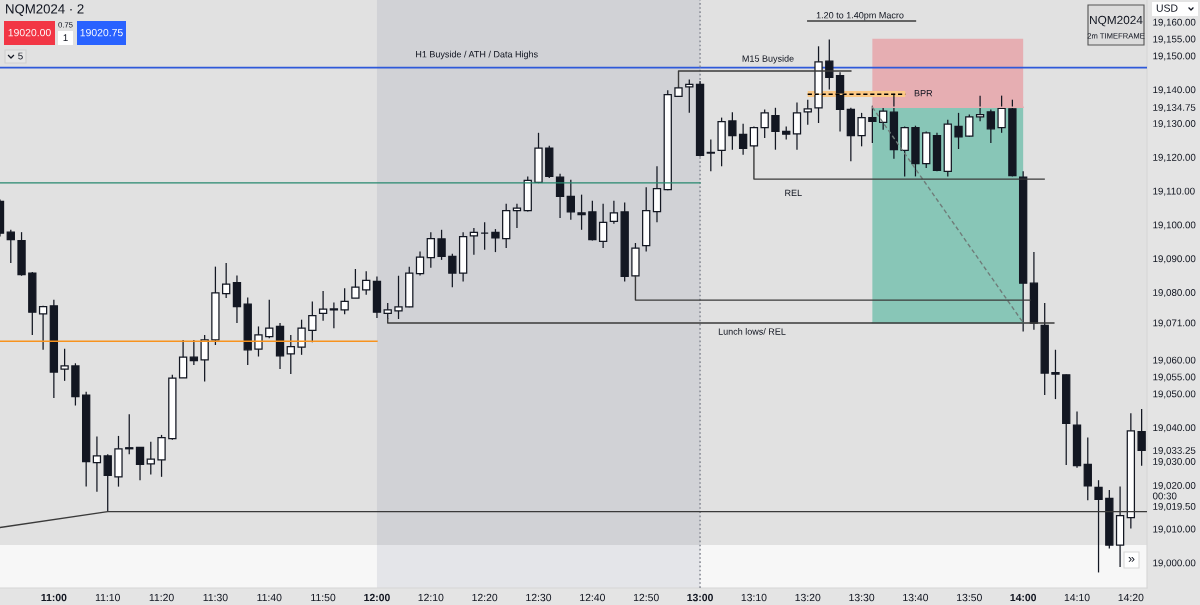 Image resolution: width=1200 pixels, height=605 pixels. What do you see at coordinates (969, 597) in the screenshot?
I see `x-tick-label: 13:50` at bounding box center [969, 597].